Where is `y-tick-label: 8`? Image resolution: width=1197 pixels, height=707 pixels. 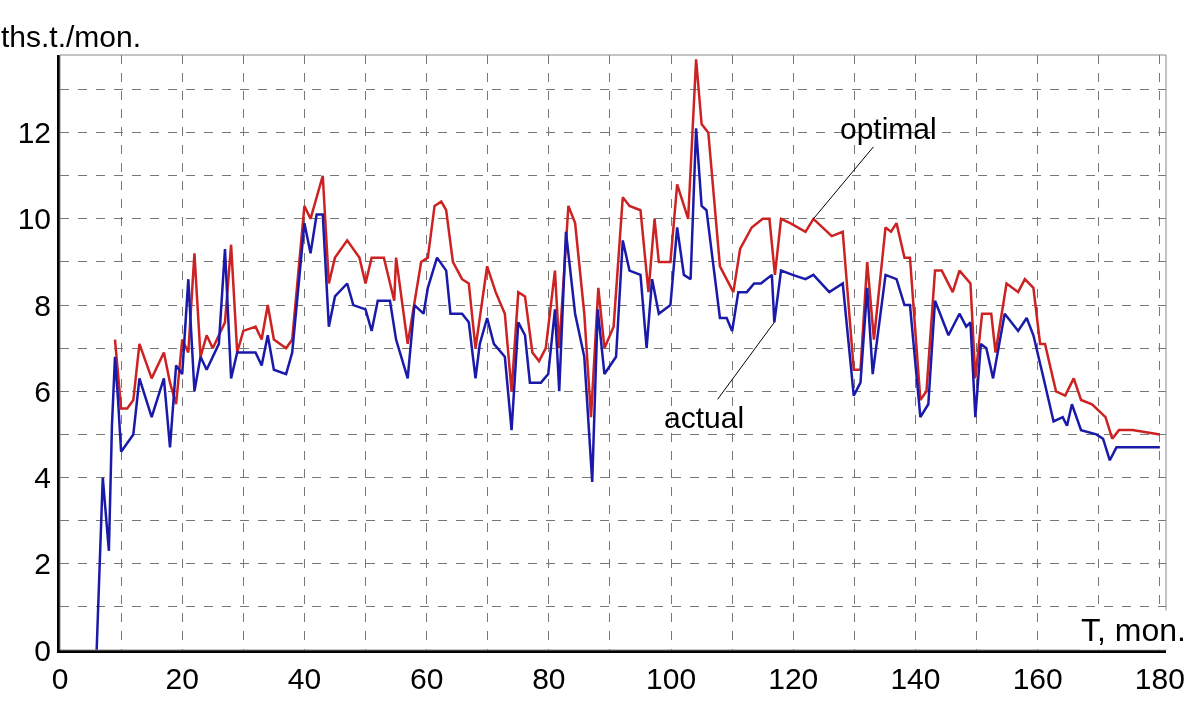 y-tick-label: 8 is located at coordinates (42, 305).